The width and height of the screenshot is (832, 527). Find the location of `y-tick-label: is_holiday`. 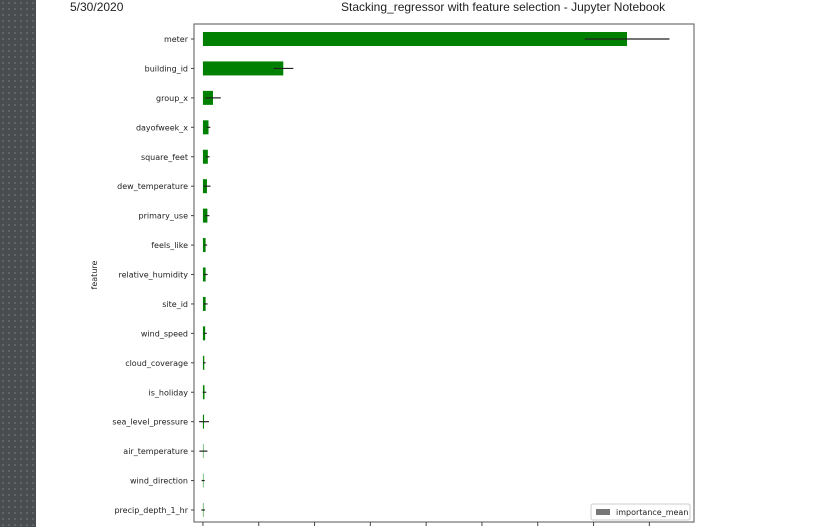

y-tick-label: is_holiday is located at coordinates (168, 392).